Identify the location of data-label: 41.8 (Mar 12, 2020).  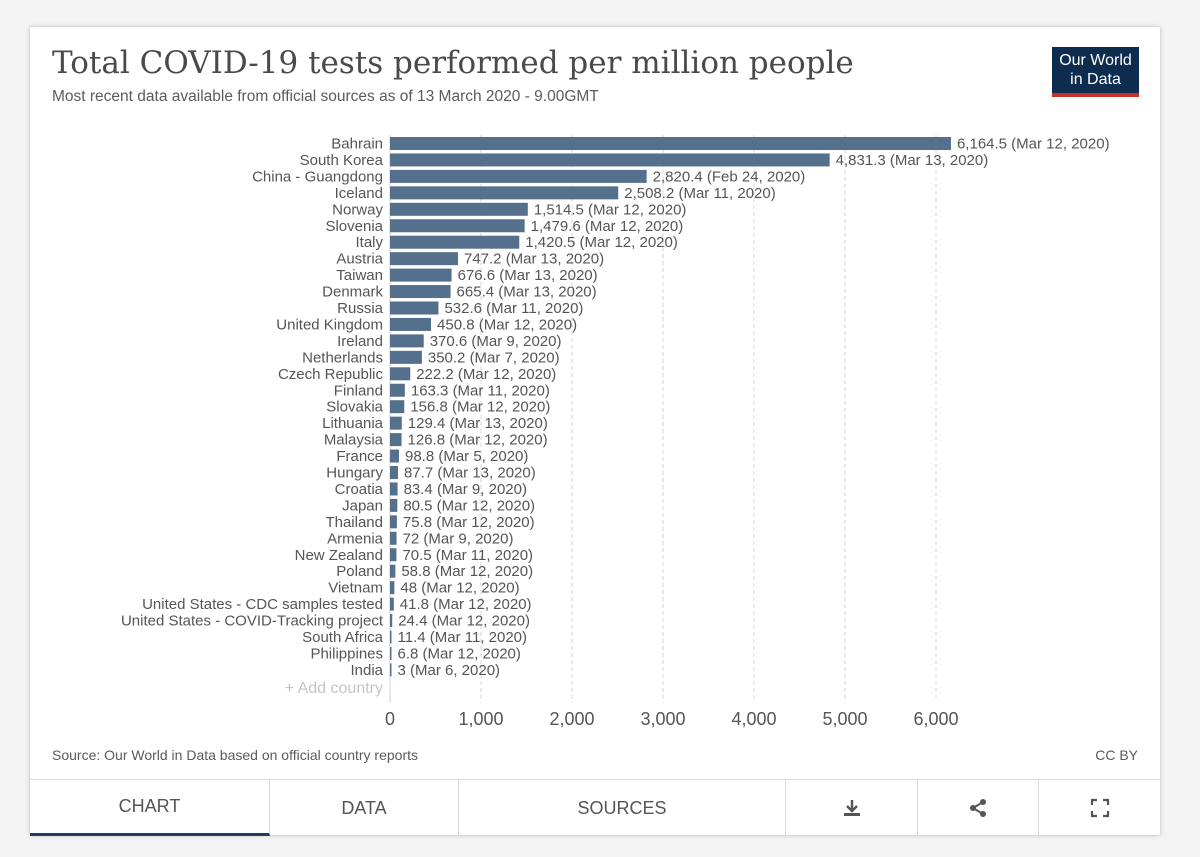
(466, 604).